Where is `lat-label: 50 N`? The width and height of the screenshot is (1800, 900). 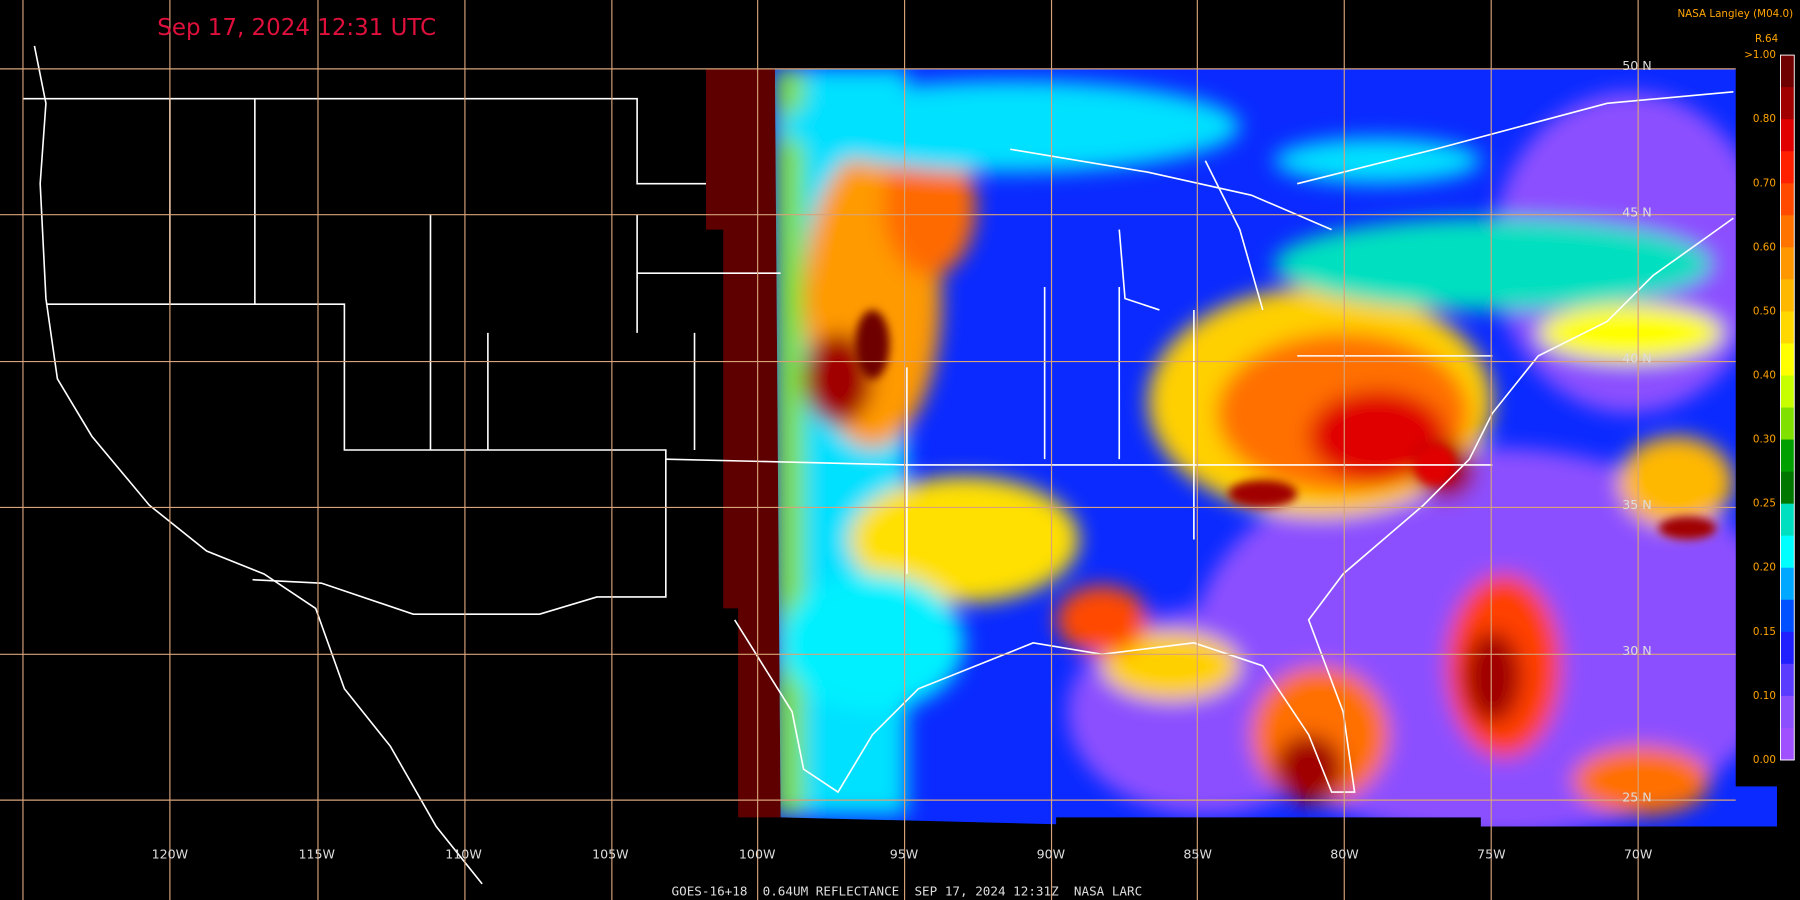 lat-label: 50 N is located at coordinates (1636, 65).